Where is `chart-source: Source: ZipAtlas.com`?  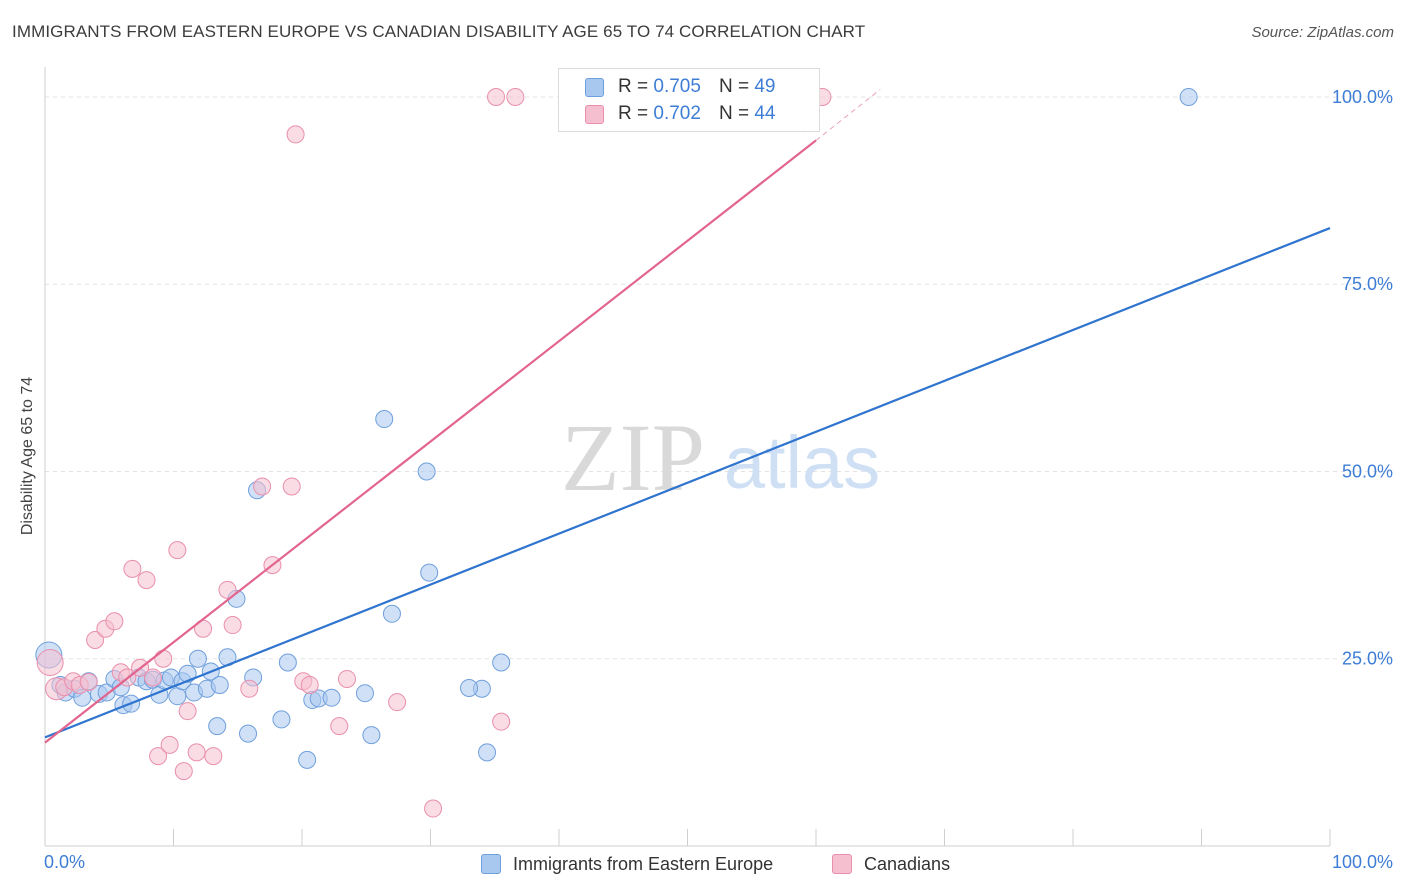
chart-source: Source: ZipAtlas.com is located at coordinates (1322, 32).